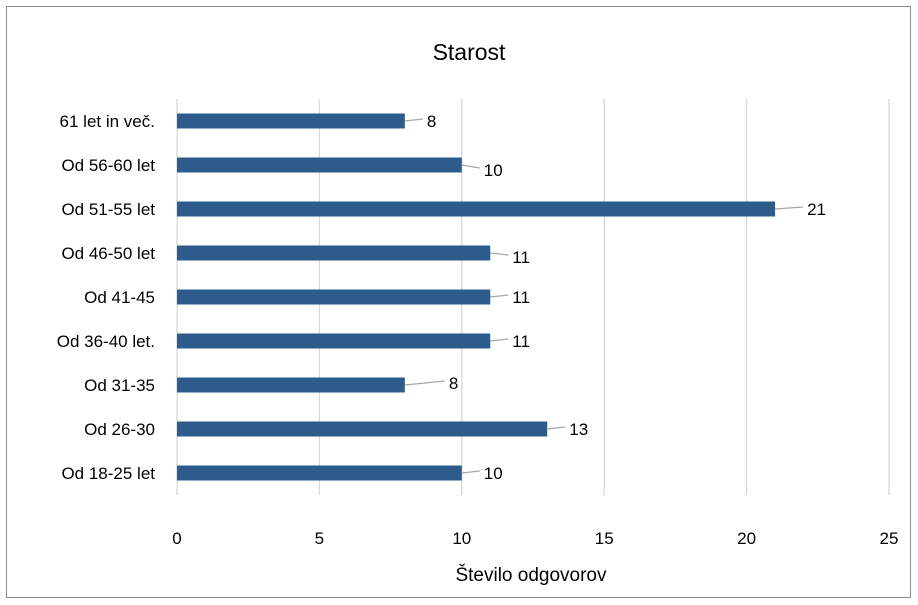  I want to click on category-label: Od 56-60 let, so click(108, 165).